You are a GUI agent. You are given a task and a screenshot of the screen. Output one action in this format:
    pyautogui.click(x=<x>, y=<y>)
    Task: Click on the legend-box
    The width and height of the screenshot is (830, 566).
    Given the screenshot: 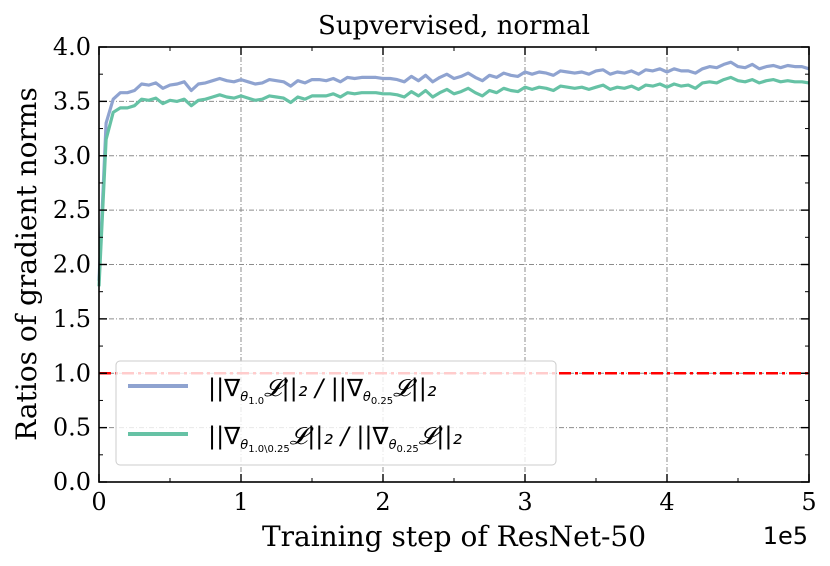 What is the action you would take?
    pyautogui.click(x=336, y=413)
    